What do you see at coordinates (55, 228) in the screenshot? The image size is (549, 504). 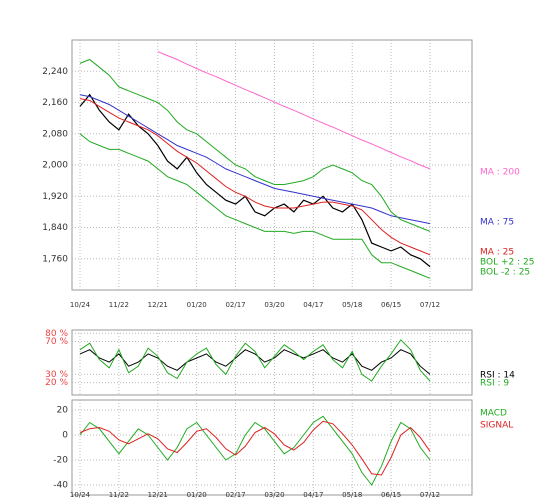 I see `y-tick-label: 1,840` at bounding box center [55, 228].